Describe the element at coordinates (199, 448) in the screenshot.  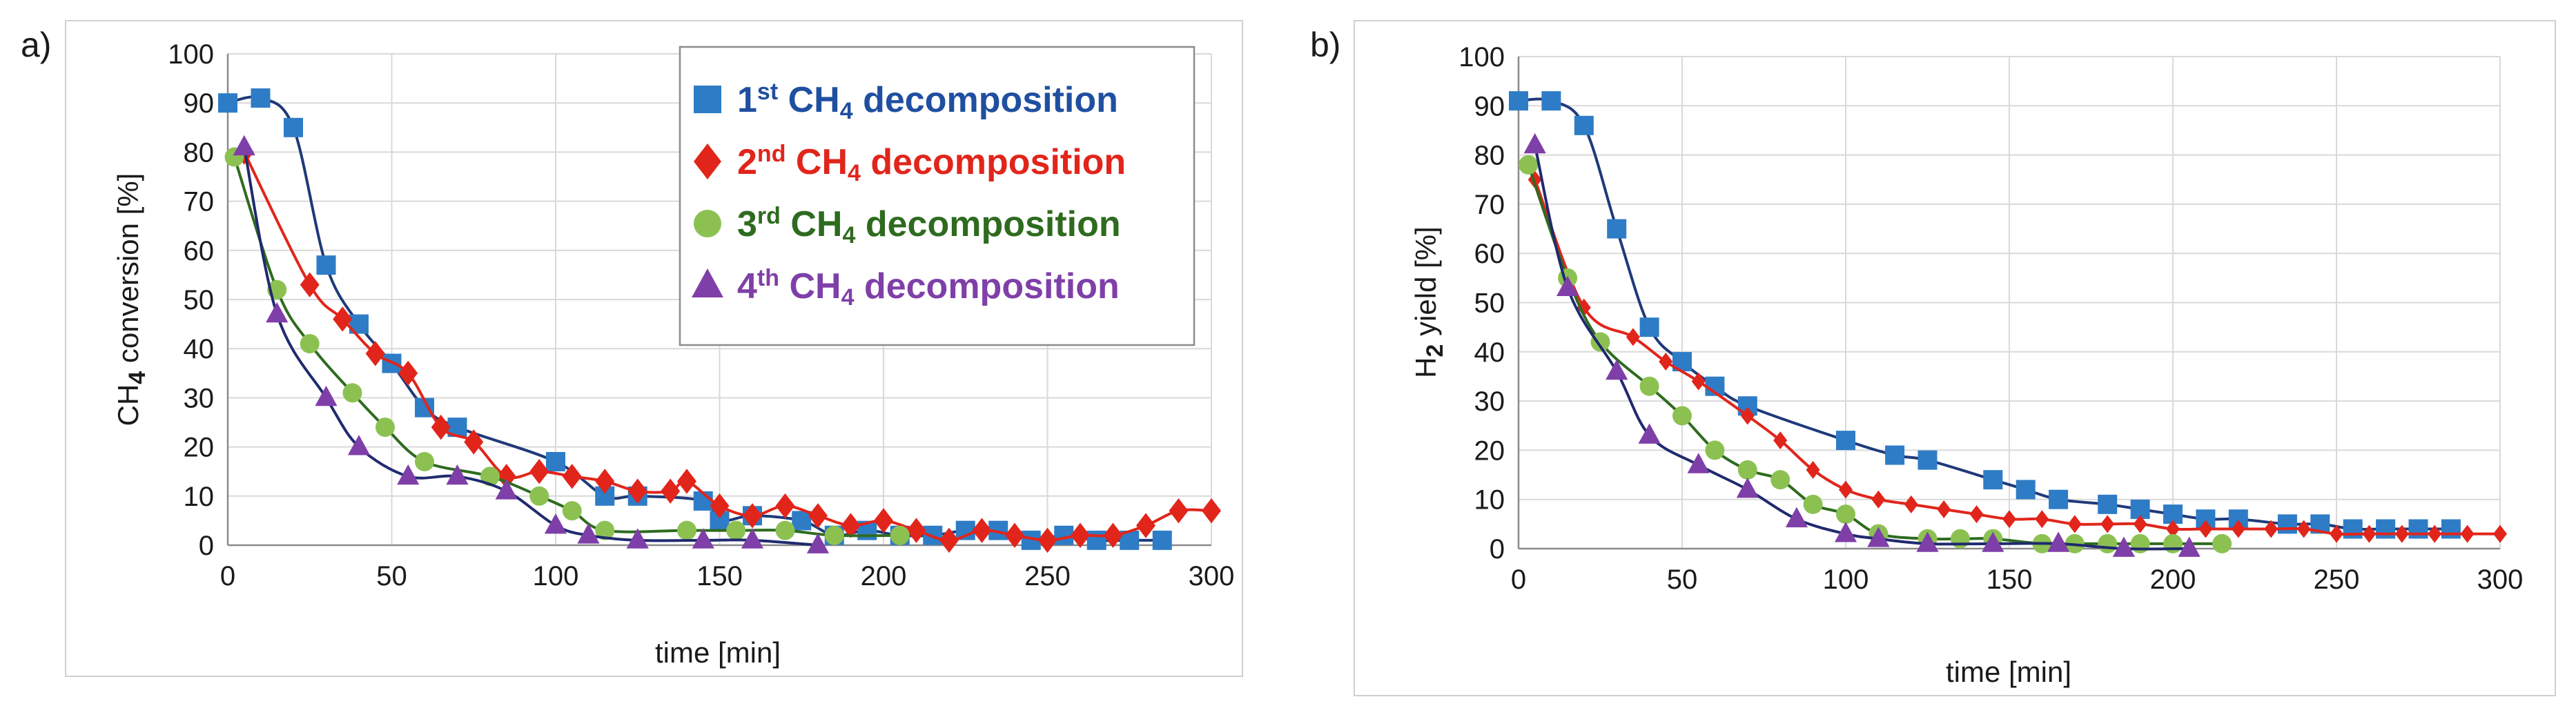
I see `y-tick-label-a-20: 20` at that location.